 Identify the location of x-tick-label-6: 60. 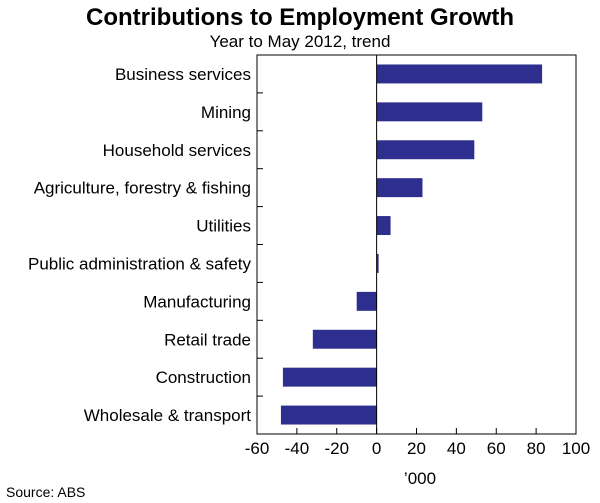
(496, 448).